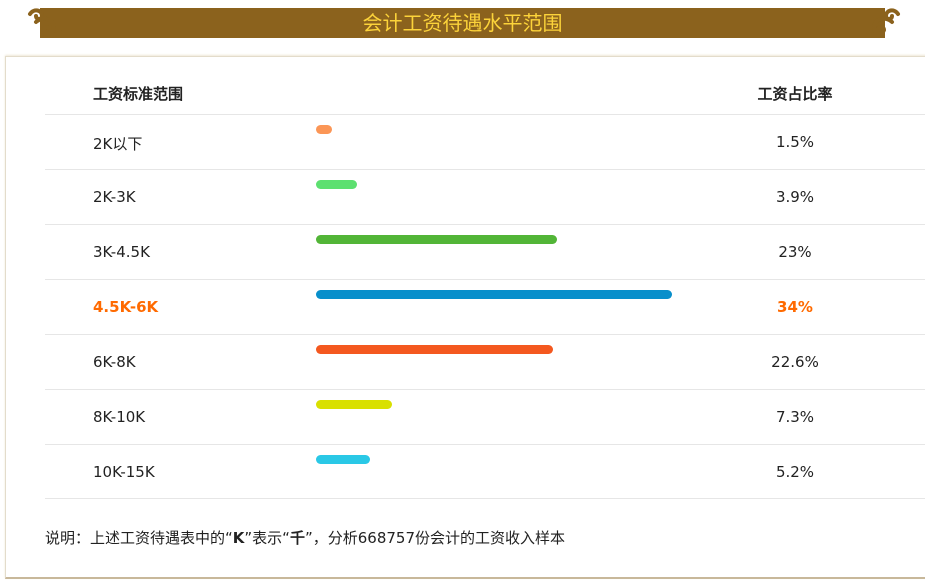 Image resolution: width=925 pixels, height=581 pixels. What do you see at coordinates (119, 417) in the screenshot?
I see `category-label: 8K-10K` at bounding box center [119, 417].